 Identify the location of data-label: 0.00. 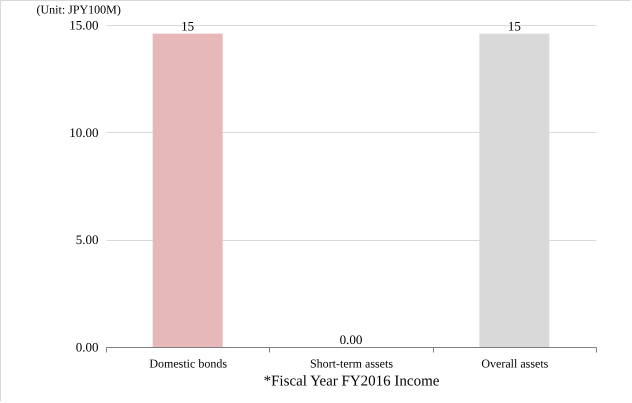
(351, 339).